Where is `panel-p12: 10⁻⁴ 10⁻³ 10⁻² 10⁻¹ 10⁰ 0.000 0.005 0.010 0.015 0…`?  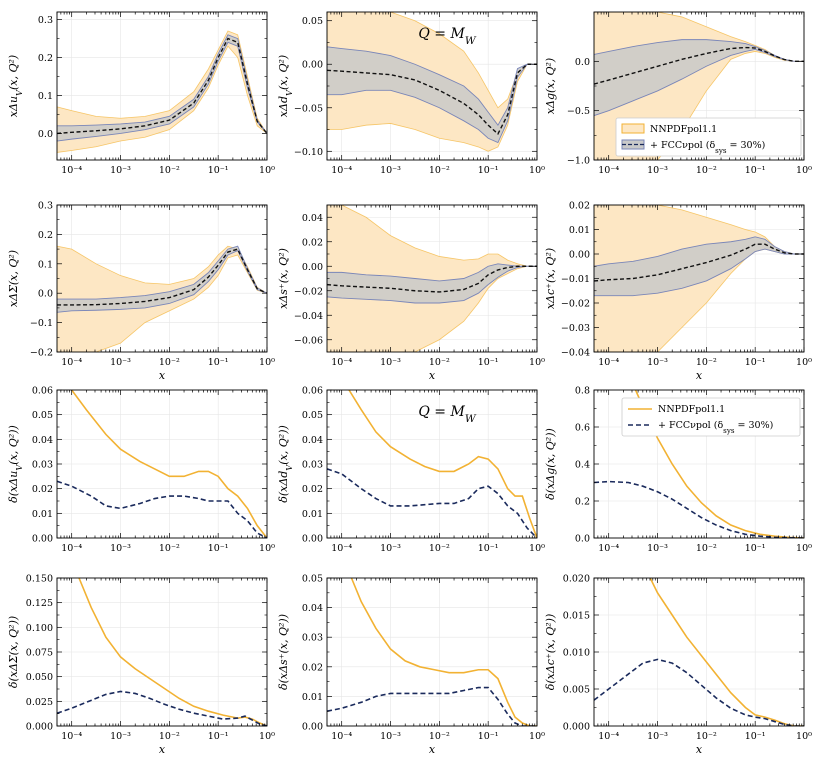 panel-p12: 10⁻⁴ 10⁻³ 10⁻² 10⁻¹ 10⁰ 0.000 0.005 0.010 0.015 0… is located at coordinates (678, 665).